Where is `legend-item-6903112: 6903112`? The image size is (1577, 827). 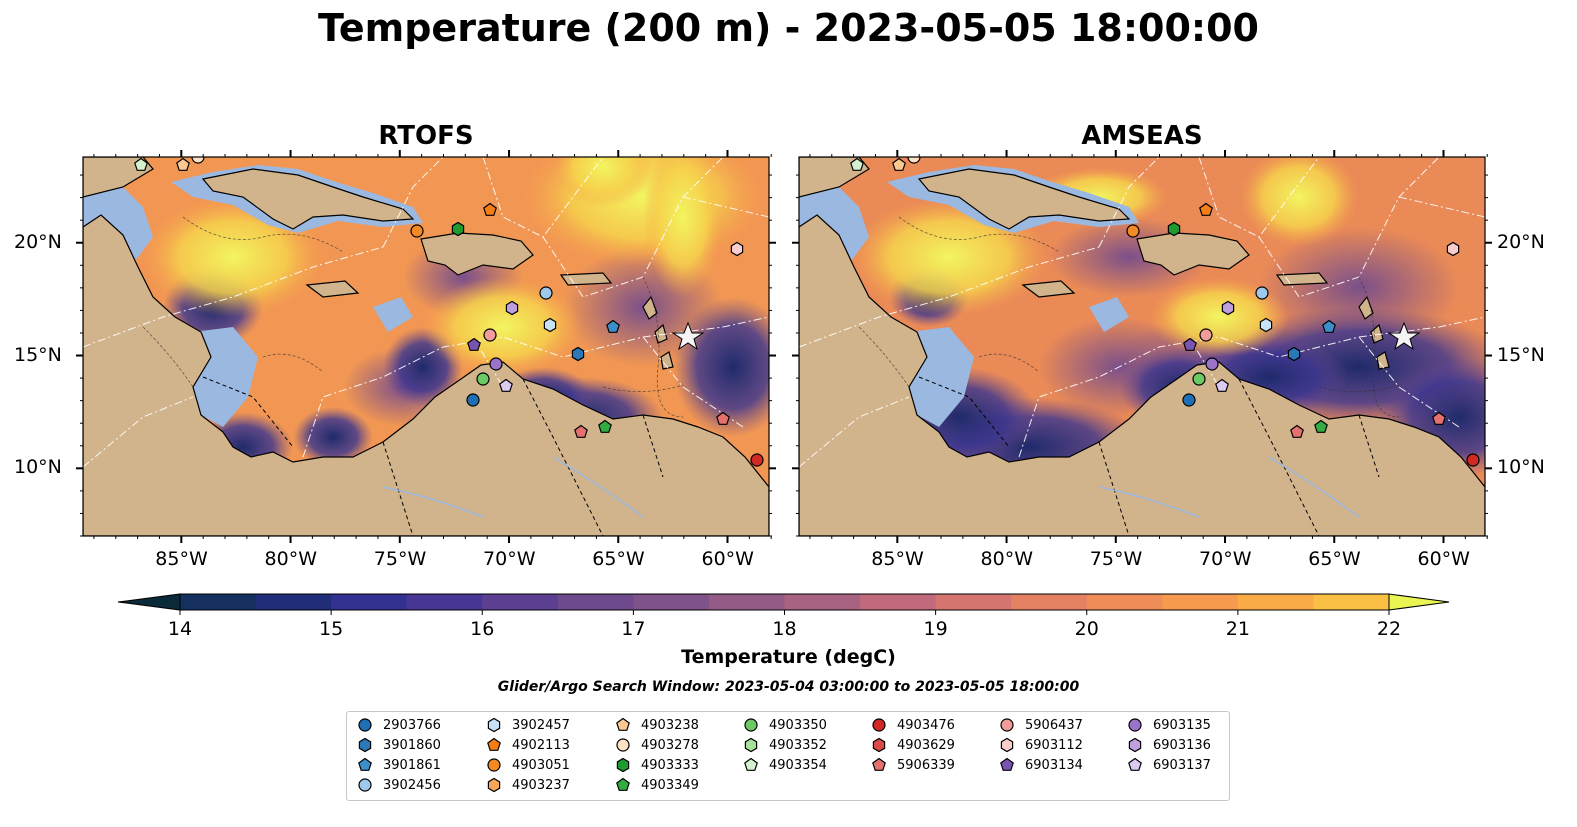
legend-item-6903112: 6903112 is located at coordinates (1040, 745).